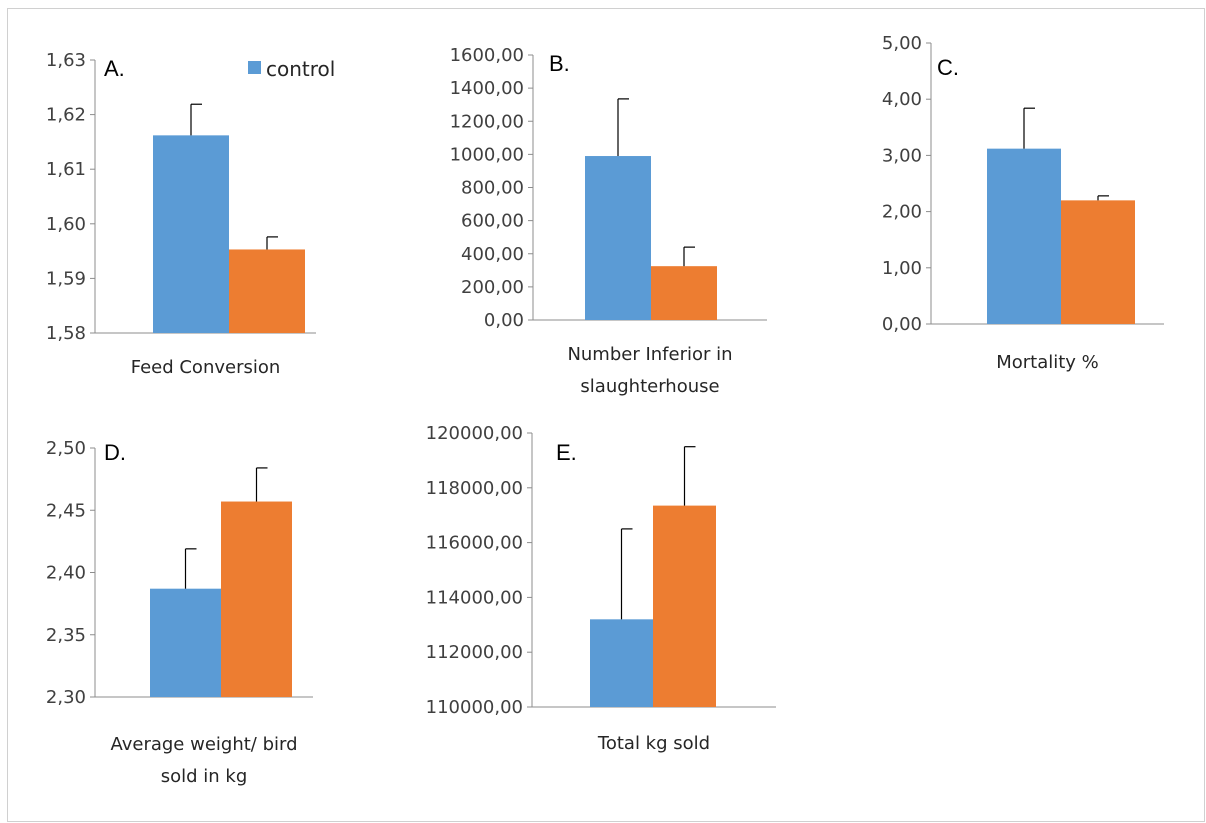 The width and height of the screenshot is (1206, 823). Describe the element at coordinates (492, 221) in the screenshot. I see `panel-b-y-tick-label: 600,00` at that location.